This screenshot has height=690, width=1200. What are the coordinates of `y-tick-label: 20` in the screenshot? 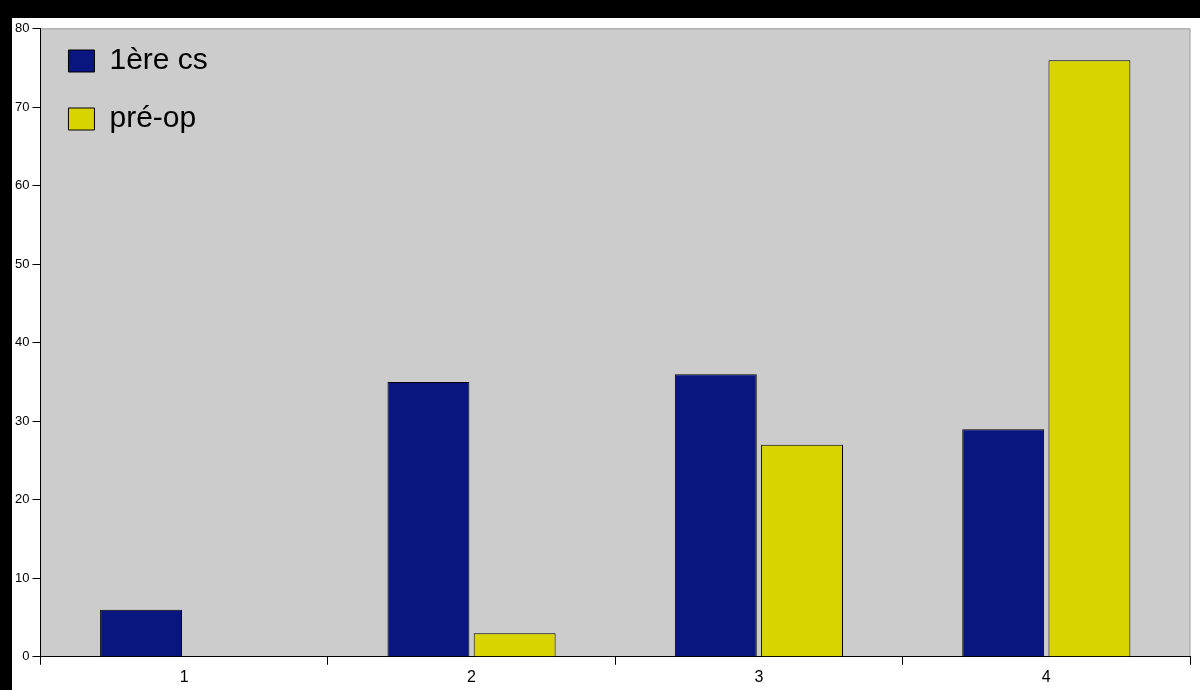 It's located at (22, 499).